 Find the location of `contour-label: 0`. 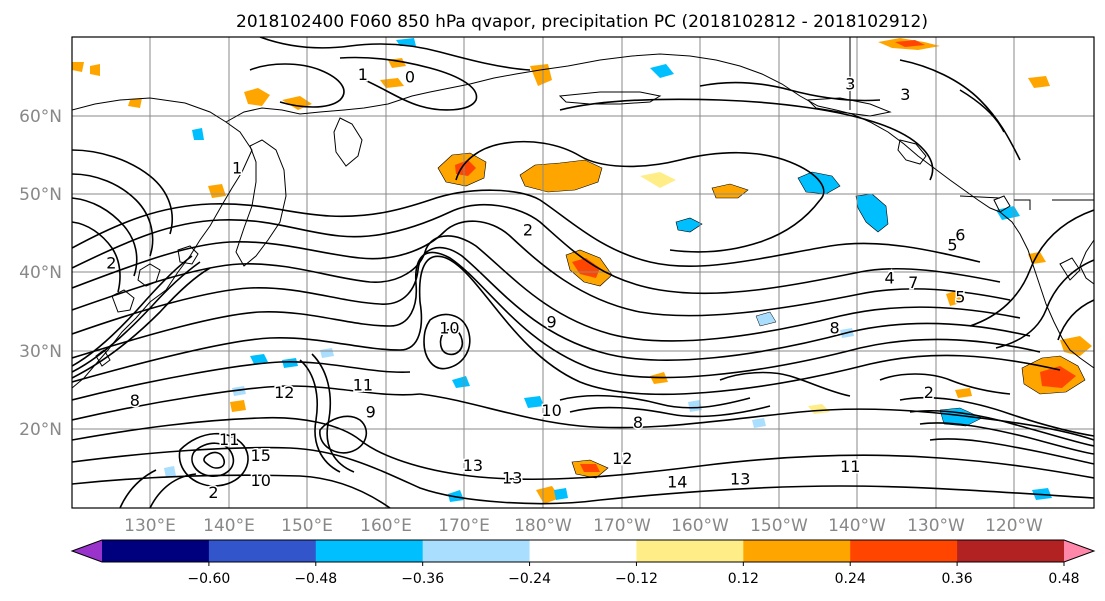

contour-label: 0 is located at coordinates (410, 77).